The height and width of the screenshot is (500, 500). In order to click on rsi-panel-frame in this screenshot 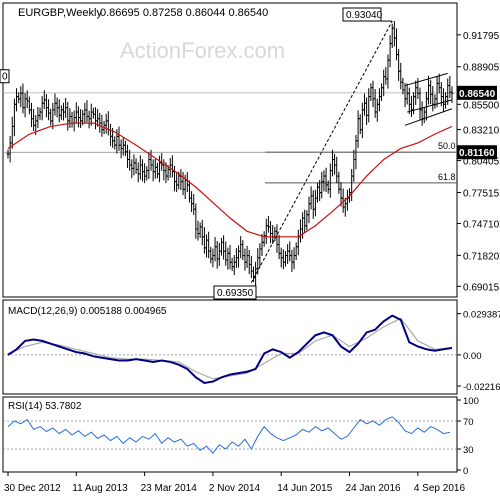, I will do `click(230, 434)`.